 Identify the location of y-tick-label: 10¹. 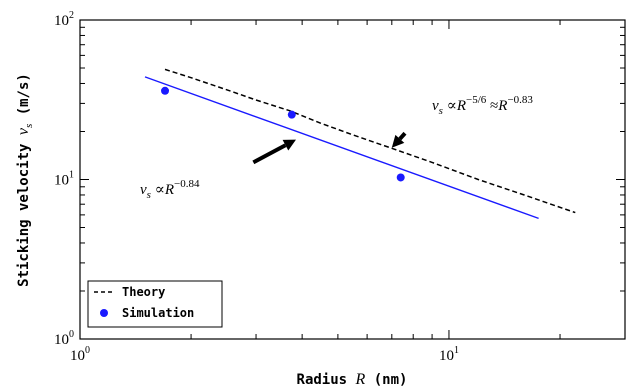
(64, 179).